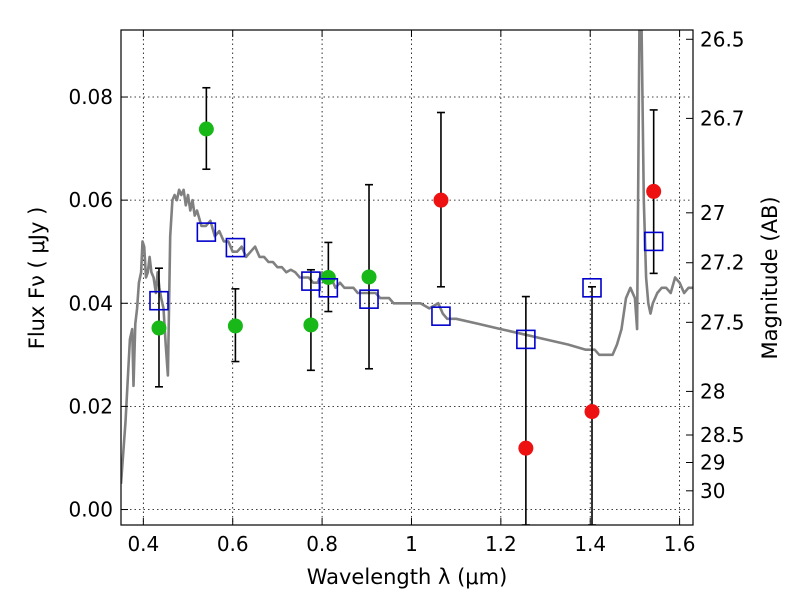  What do you see at coordinates (680, 544) in the screenshot?
I see `x-tick-label: 1.6` at bounding box center [680, 544].